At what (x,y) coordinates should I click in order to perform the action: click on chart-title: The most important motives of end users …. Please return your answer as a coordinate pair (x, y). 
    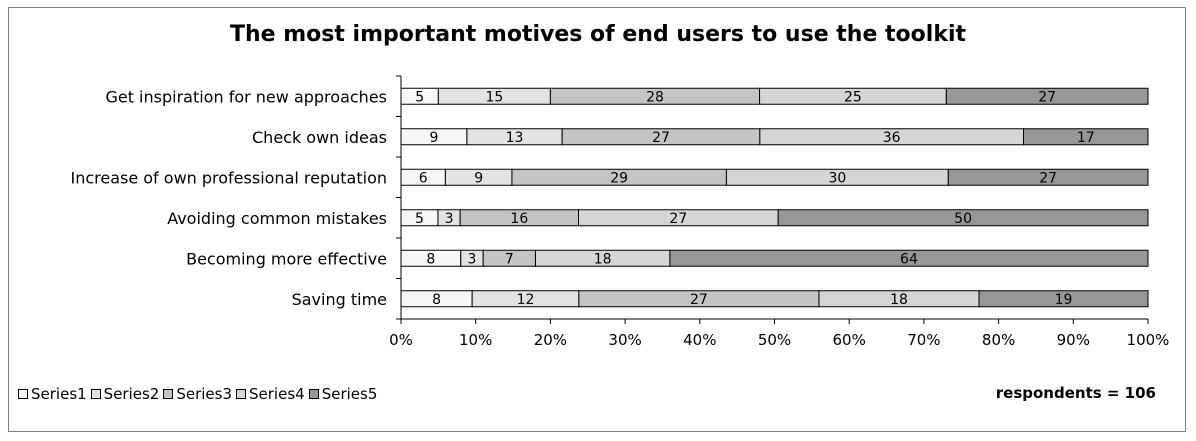
    Looking at the image, I should click on (598, 34).